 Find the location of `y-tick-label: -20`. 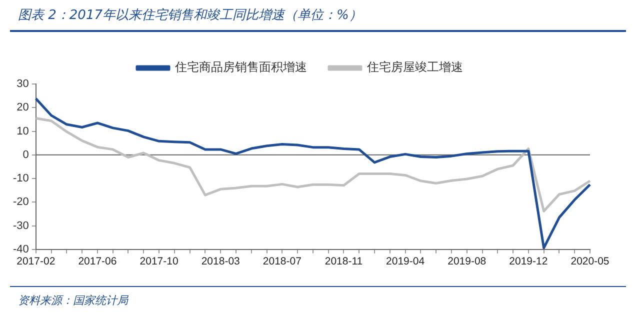

y-tick-label: -20 is located at coordinates (20, 202).